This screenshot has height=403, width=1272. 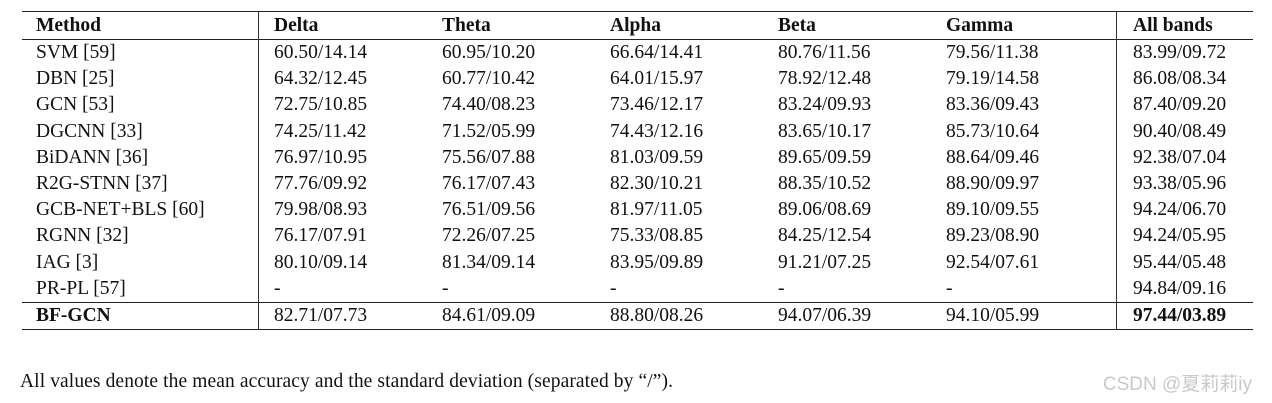 I want to click on cell-delta: -, so click(x=277, y=288).